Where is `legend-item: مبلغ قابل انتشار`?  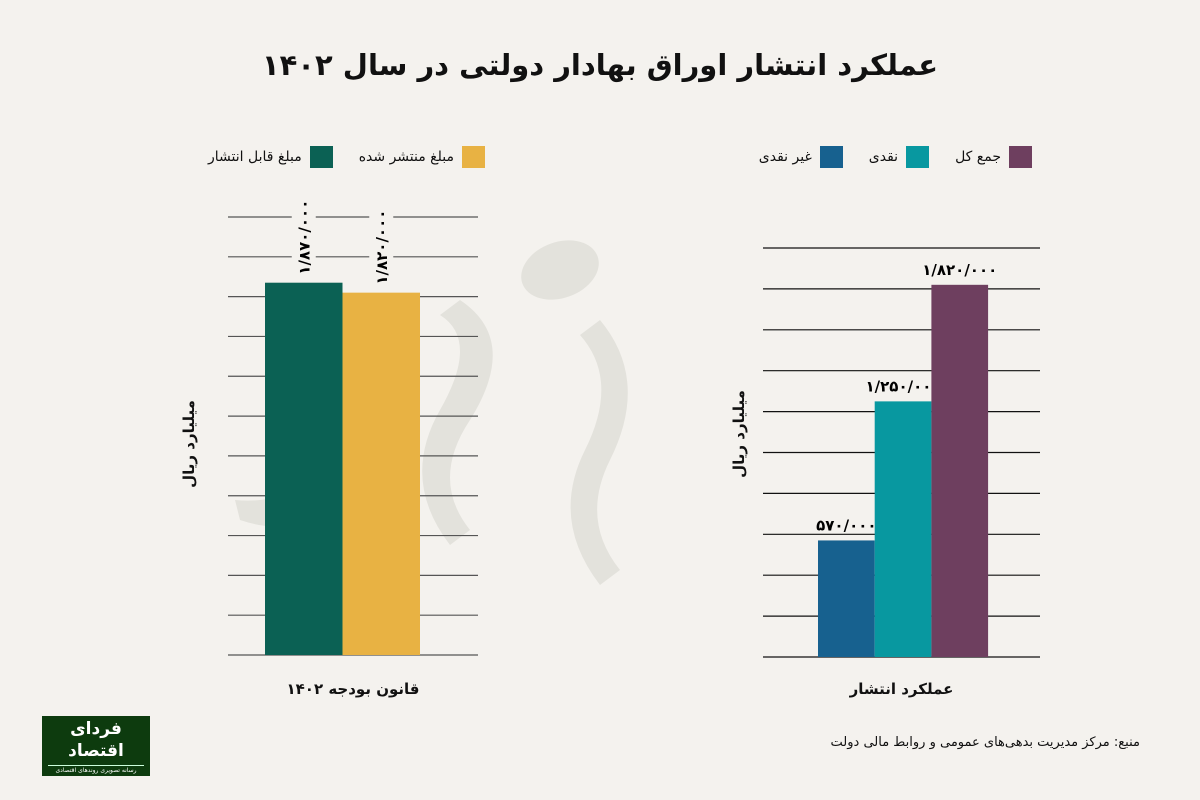
legend-item: مبلغ قابل انتشار is located at coordinates (270, 157).